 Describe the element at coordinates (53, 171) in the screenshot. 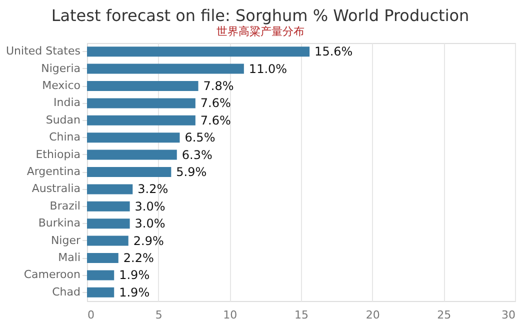

I see `y-tick-label: Argentina` at that location.